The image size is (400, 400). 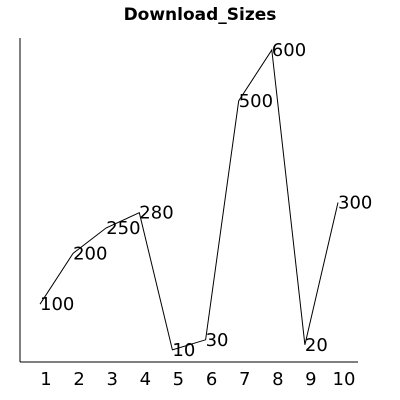 What do you see at coordinates (45, 379) in the screenshot?
I see `x-tick-label: 1` at bounding box center [45, 379].